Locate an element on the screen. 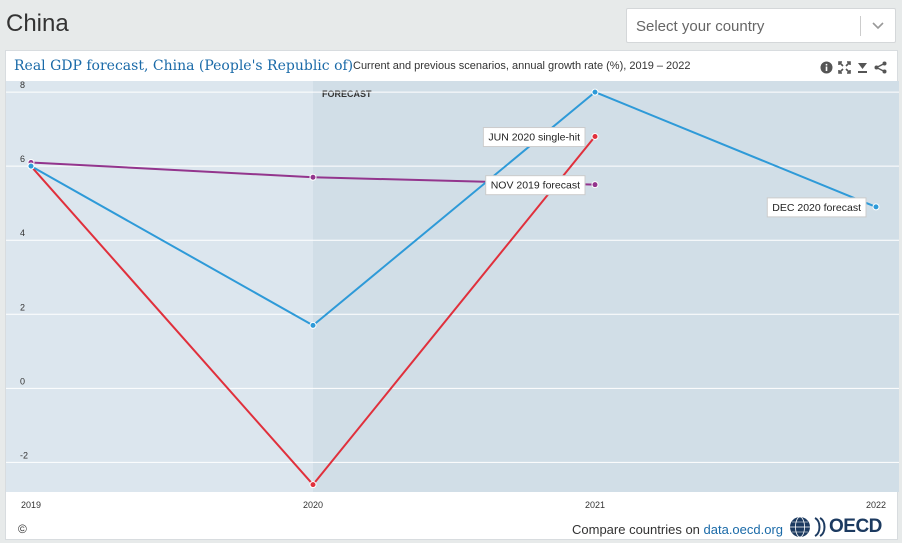 The width and height of the screenshot is (902, 543). y-tick-label: 0 is located at coordinates (22, 381).